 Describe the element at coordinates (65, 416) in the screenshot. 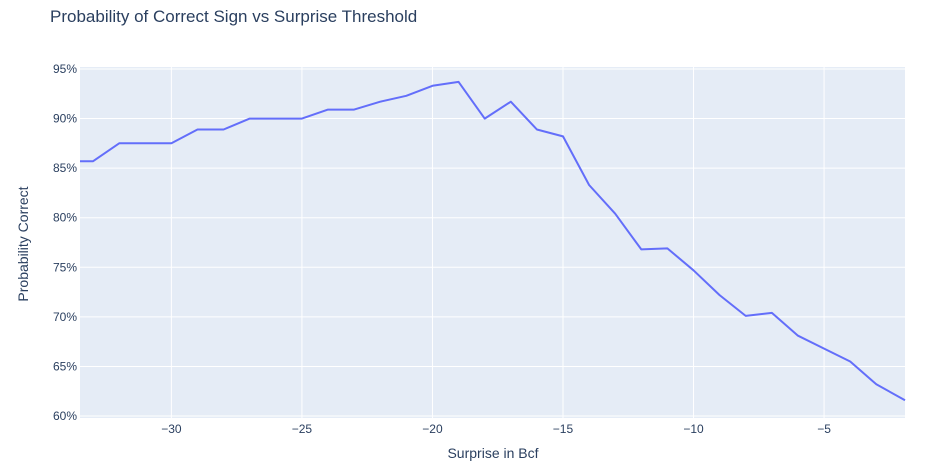

I see `y-tick-label: 60%` at that location.